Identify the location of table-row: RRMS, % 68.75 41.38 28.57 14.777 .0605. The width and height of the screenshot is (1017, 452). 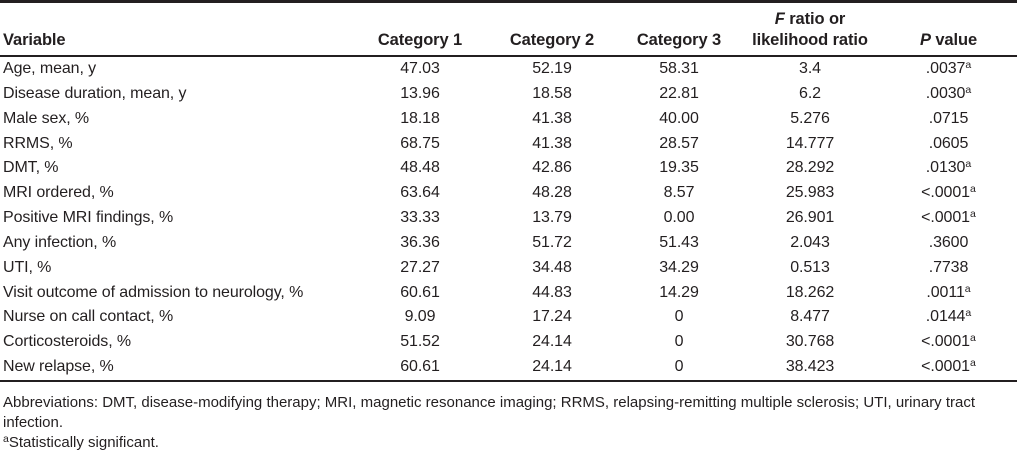
(508, 144).